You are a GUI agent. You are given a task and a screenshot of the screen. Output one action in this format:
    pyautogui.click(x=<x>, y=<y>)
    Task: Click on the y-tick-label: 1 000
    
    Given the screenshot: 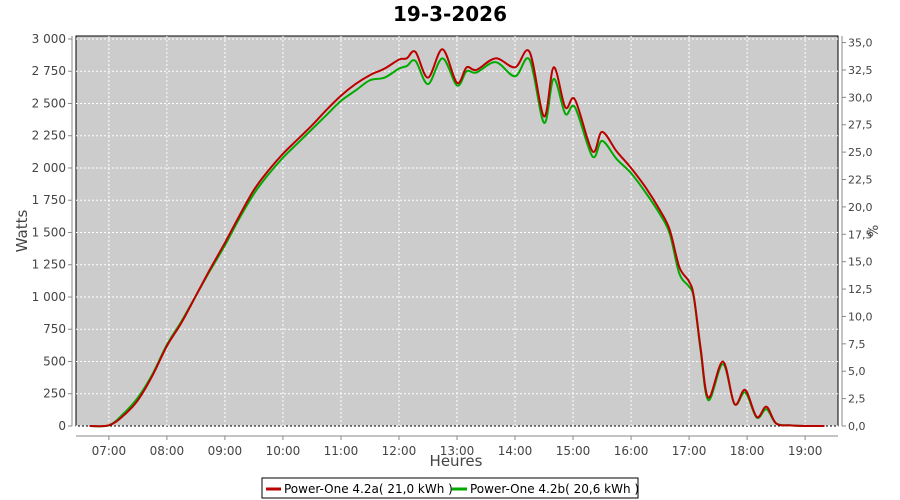 What is the action you would take?
    pyautogui.click(x=49, y=297)
    